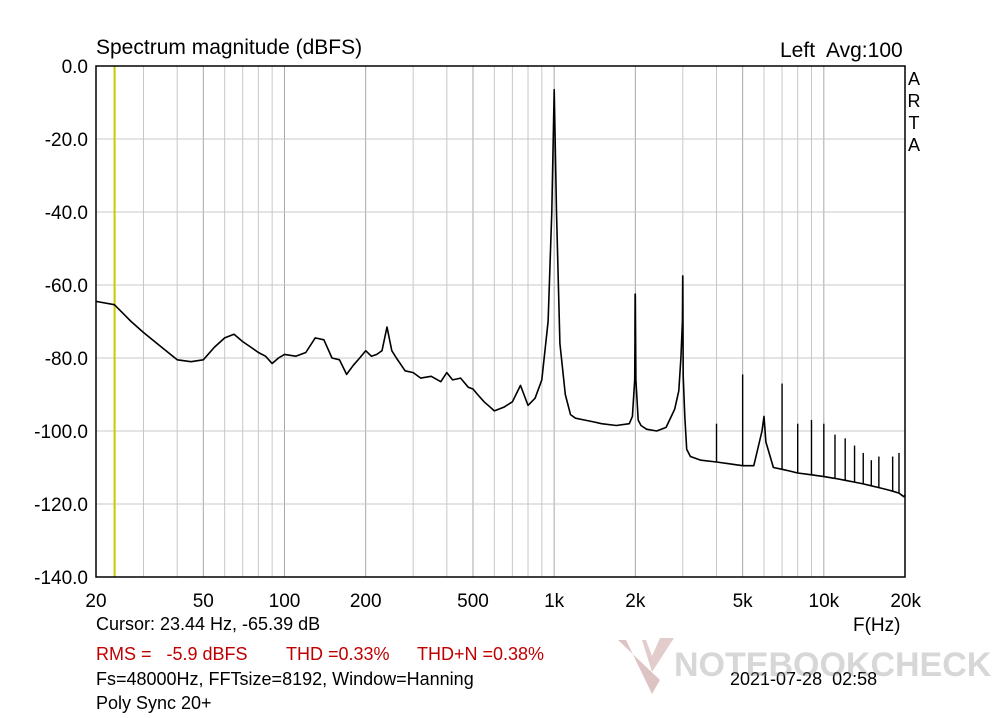 This screenshot has width=1000, height=718. Describe the element at coordinates (905, 601) in the screenshot. I see `x-tick-label: 20k` at that location.